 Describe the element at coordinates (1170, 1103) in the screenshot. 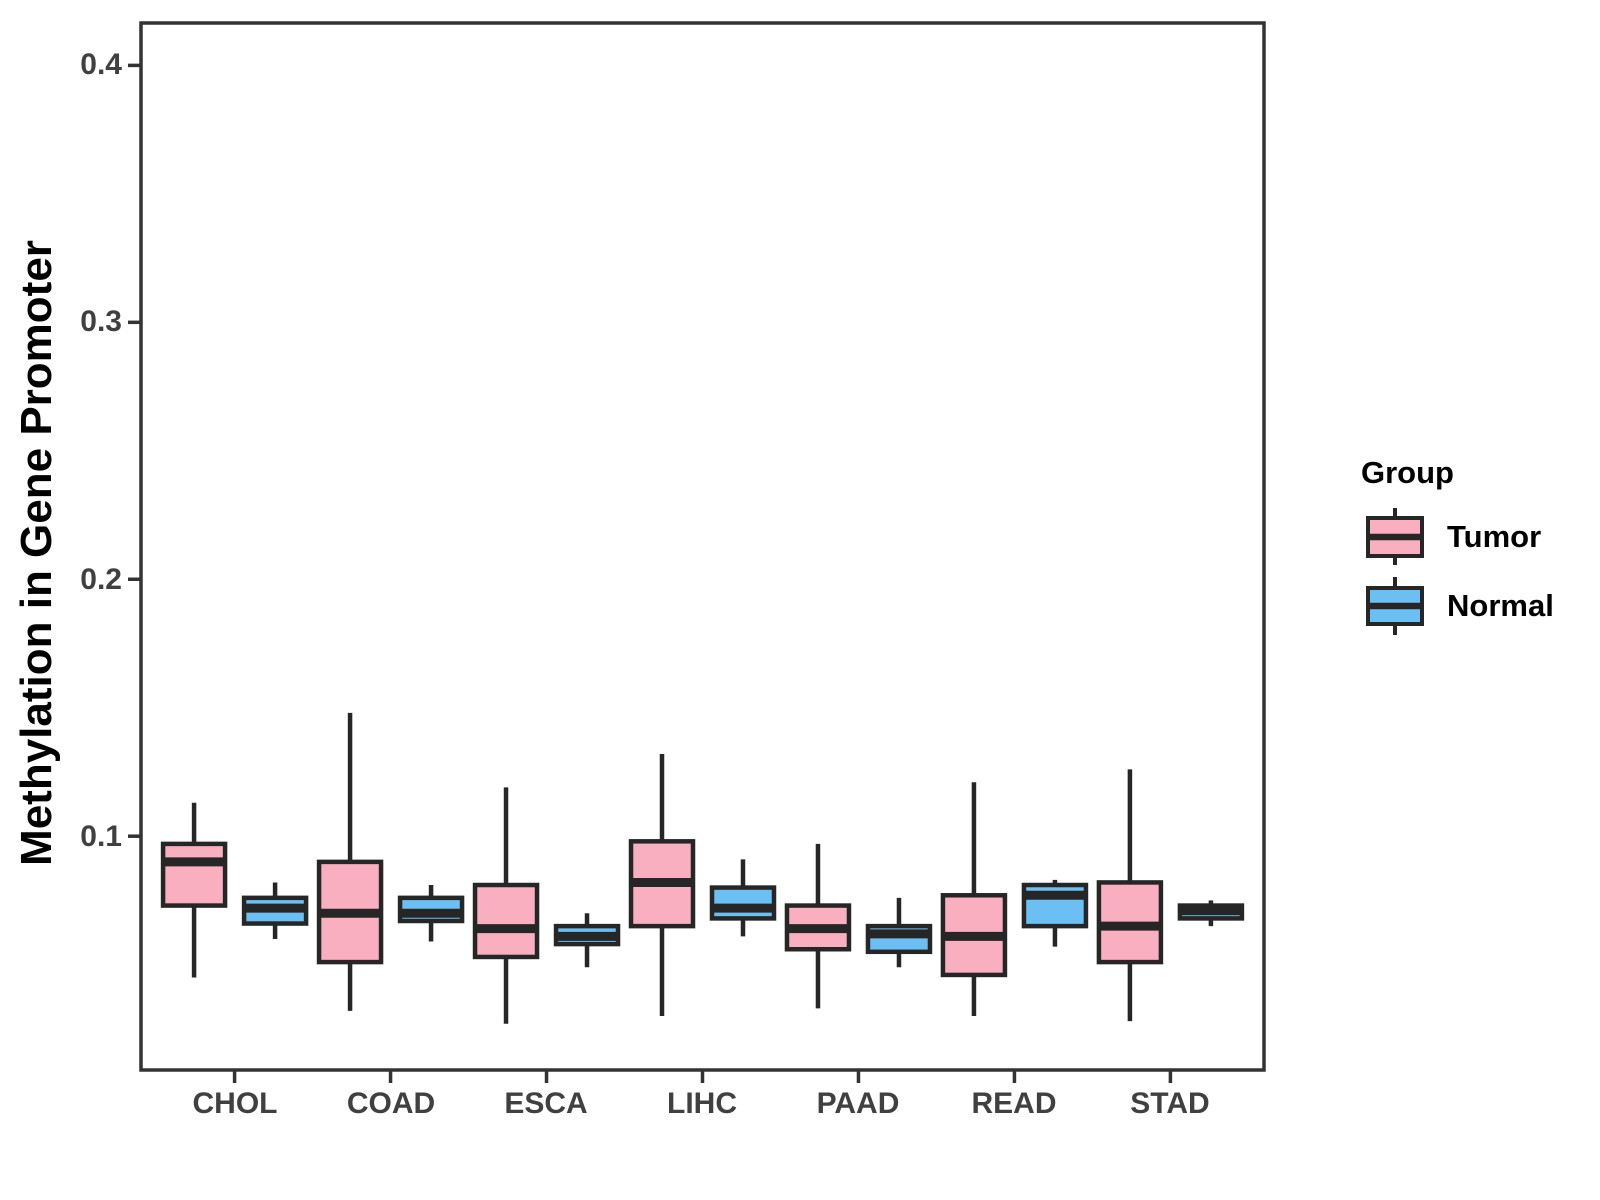

I see `x-tick-label-stad: STAD` at that location.